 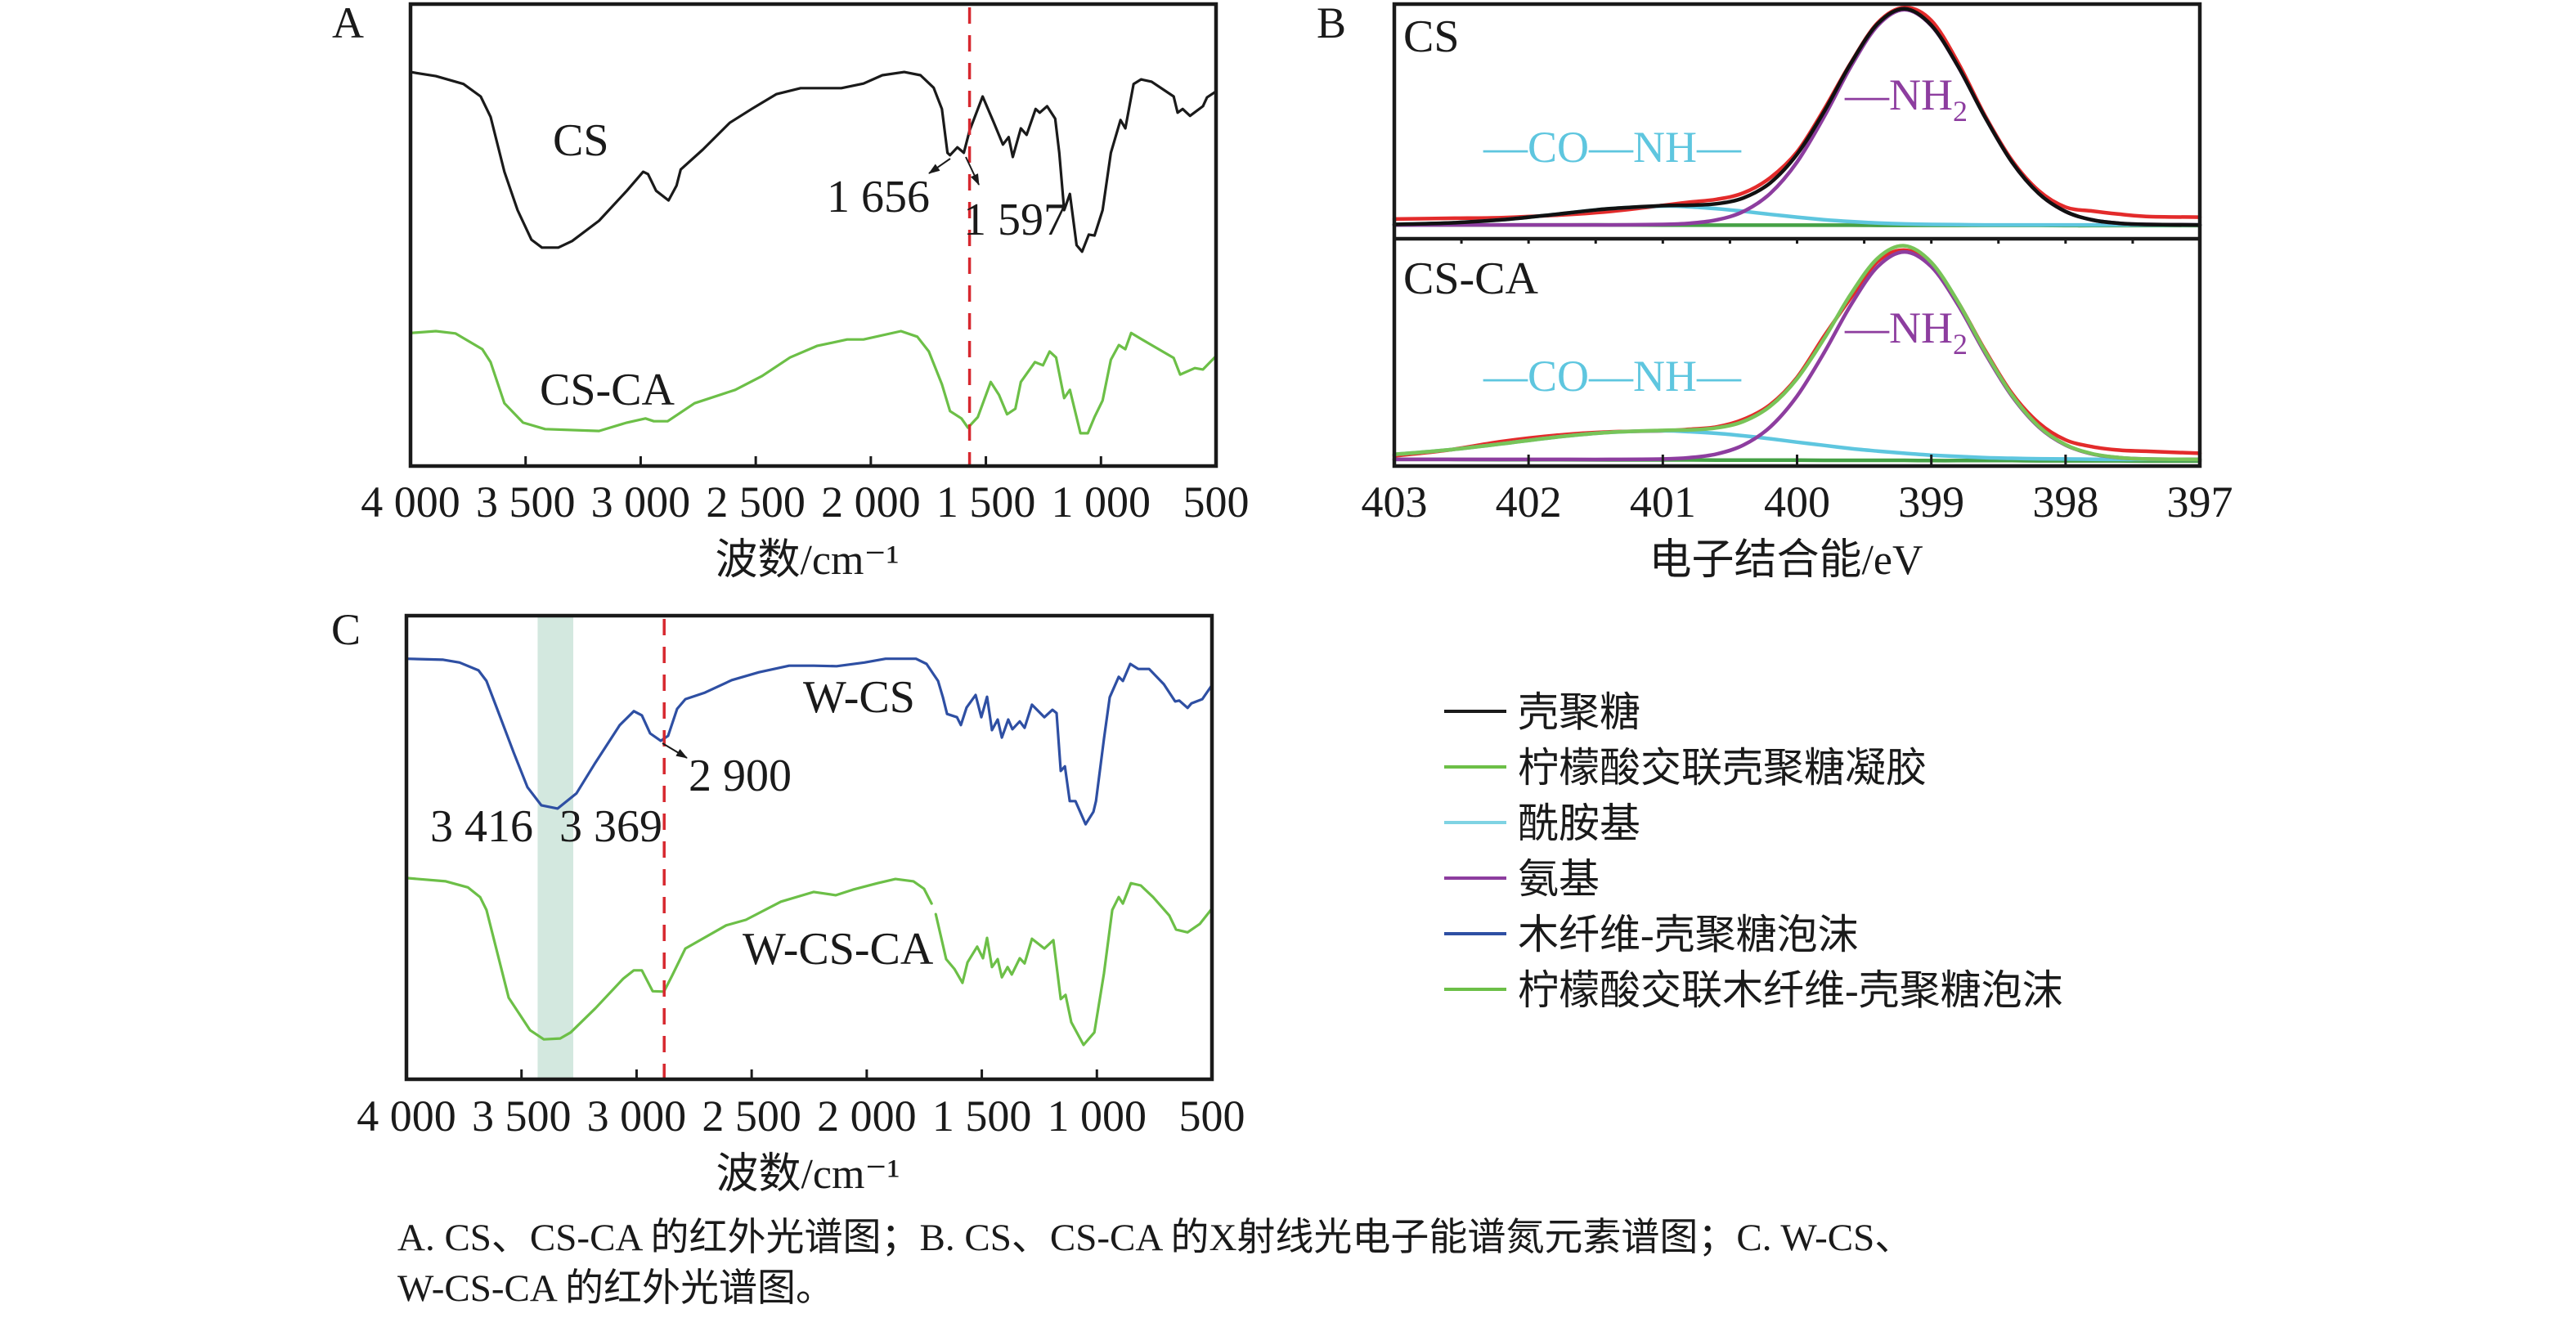 What do you see at coordinates (1579, 823) in the screenshot?
I see `legend-label: 酰胺基` at bounding box center [1579, 823].